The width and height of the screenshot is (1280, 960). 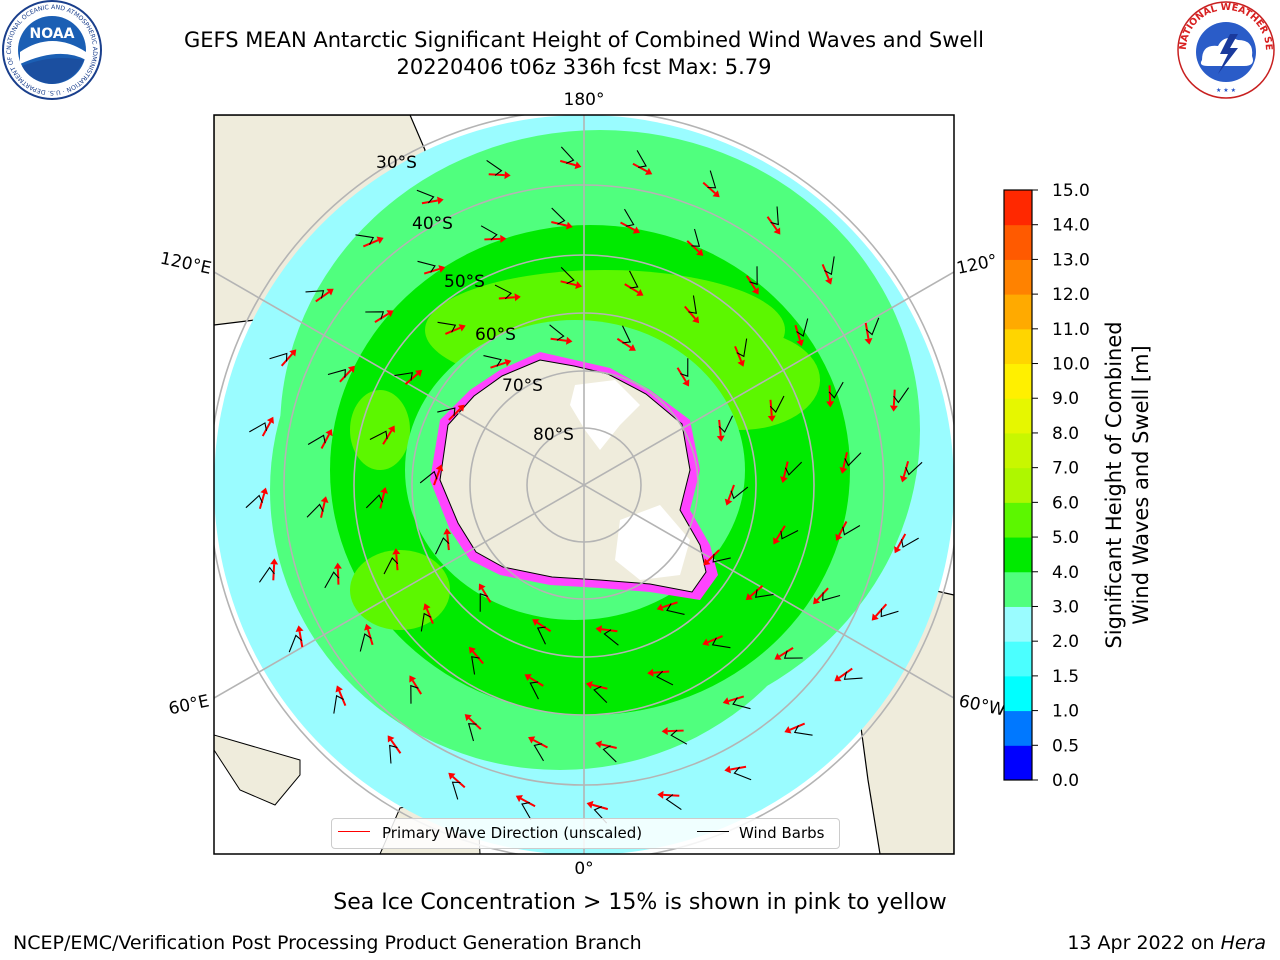 I want to click on lat-label-80s: 80°S, so click(x=553, y=435).